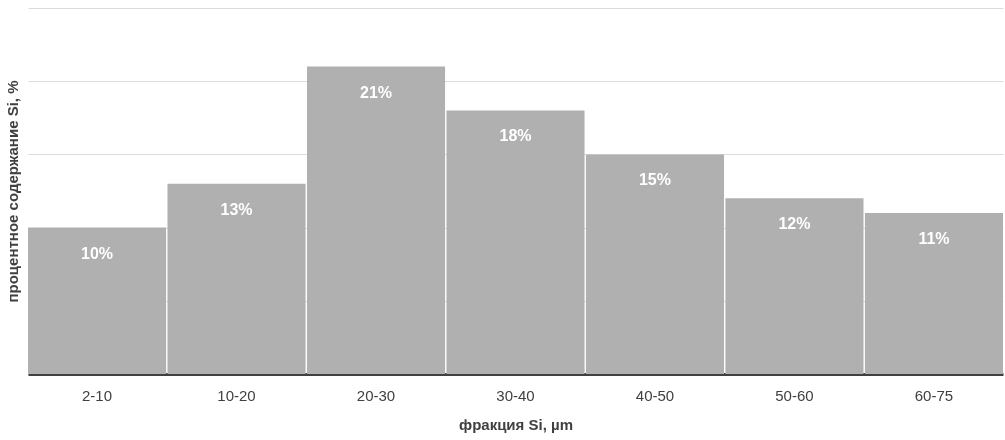 The image size is (1005, 440). Describe the element at coordinates (515, 136) in the screenshot. I see `data-label: 18%` at that location.